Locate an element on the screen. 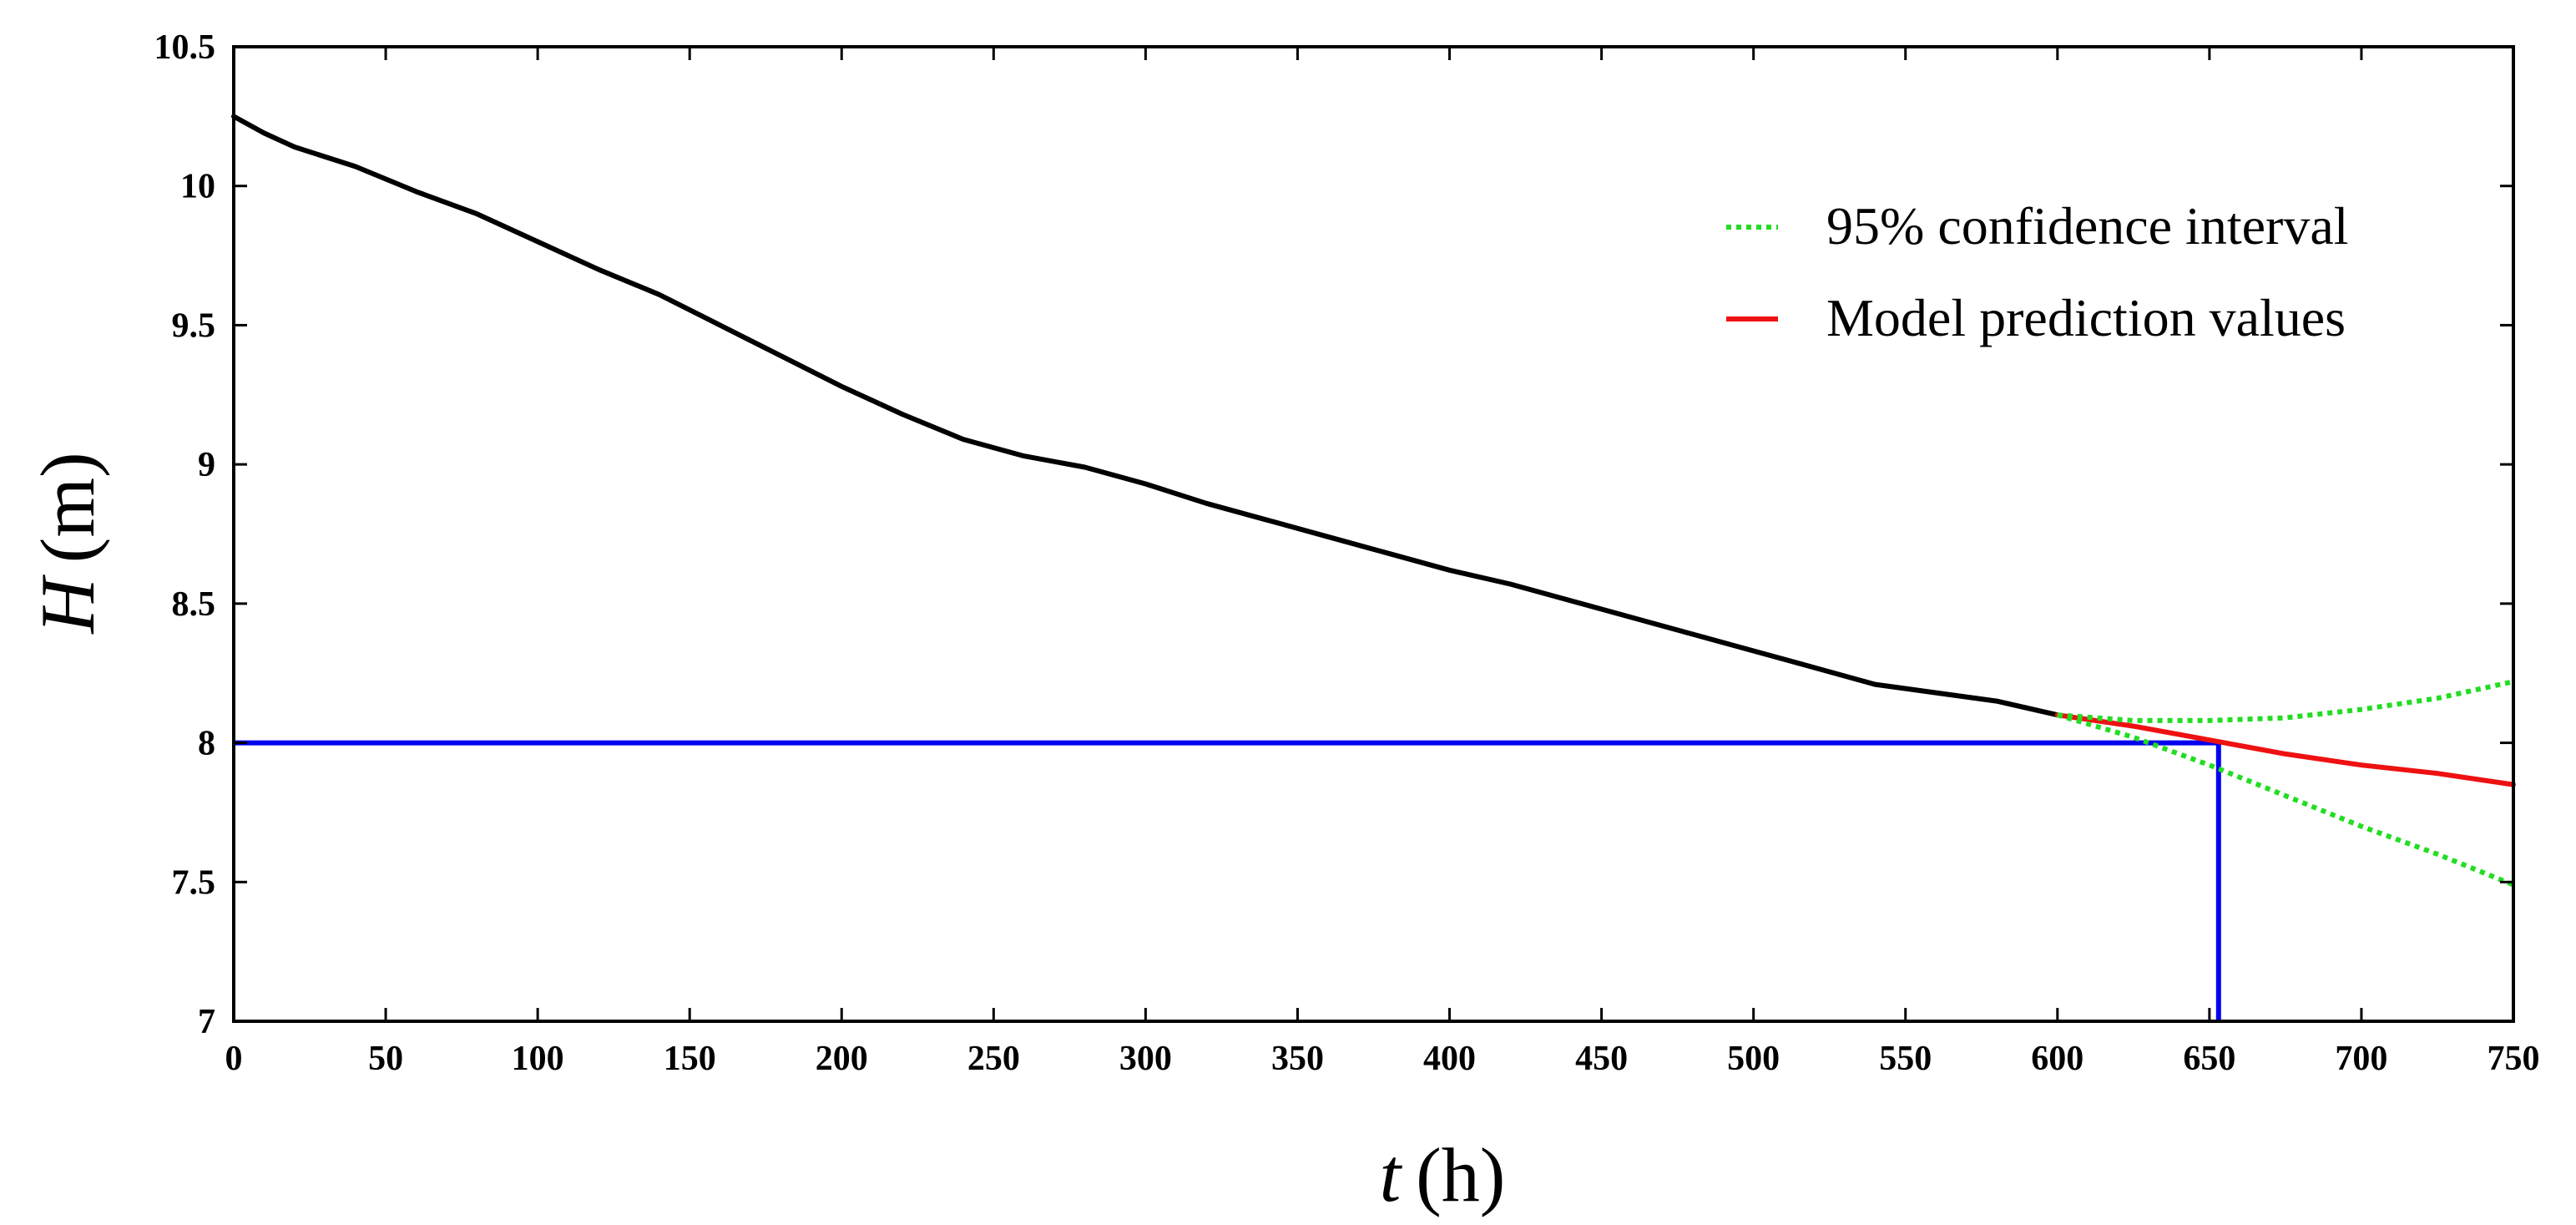  x-tick-label: 600 is located at coordinates (2057, 1059).